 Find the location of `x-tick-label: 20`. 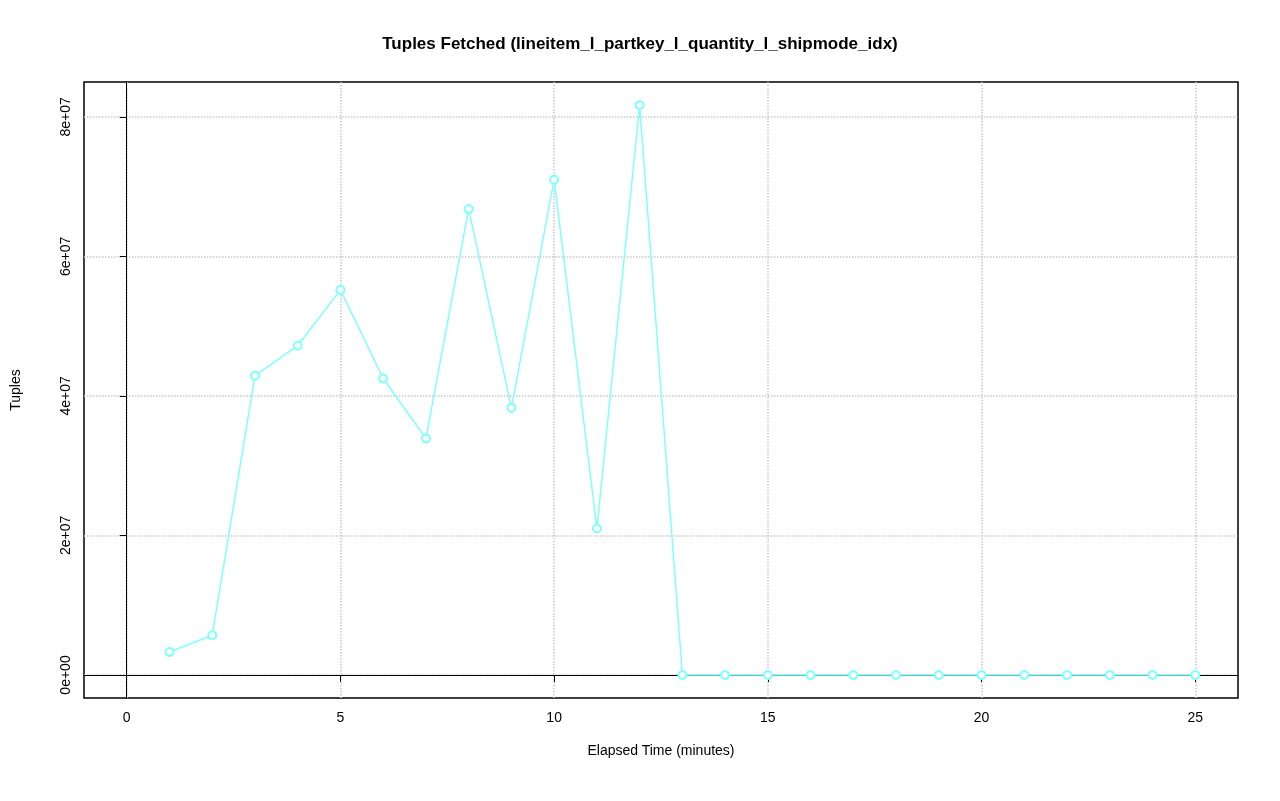

x-tick-label: 20 is located at coordinates (981, 717).